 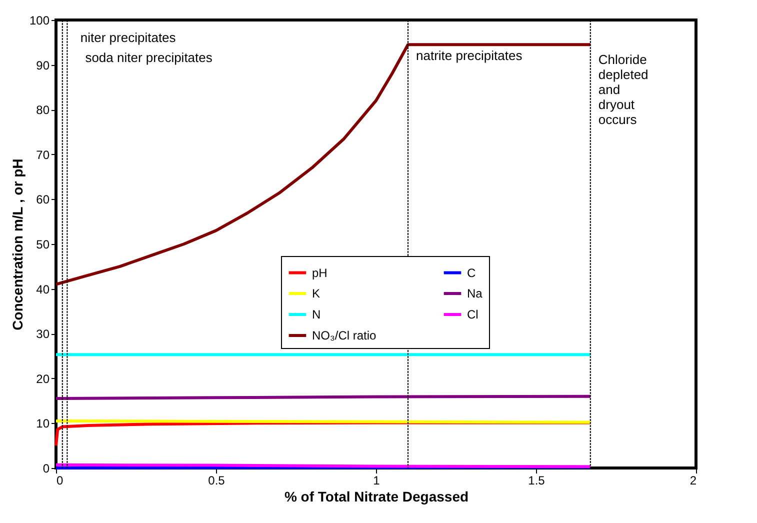 I want to click on y-tick-label: 50, so click(x=43, y=245).